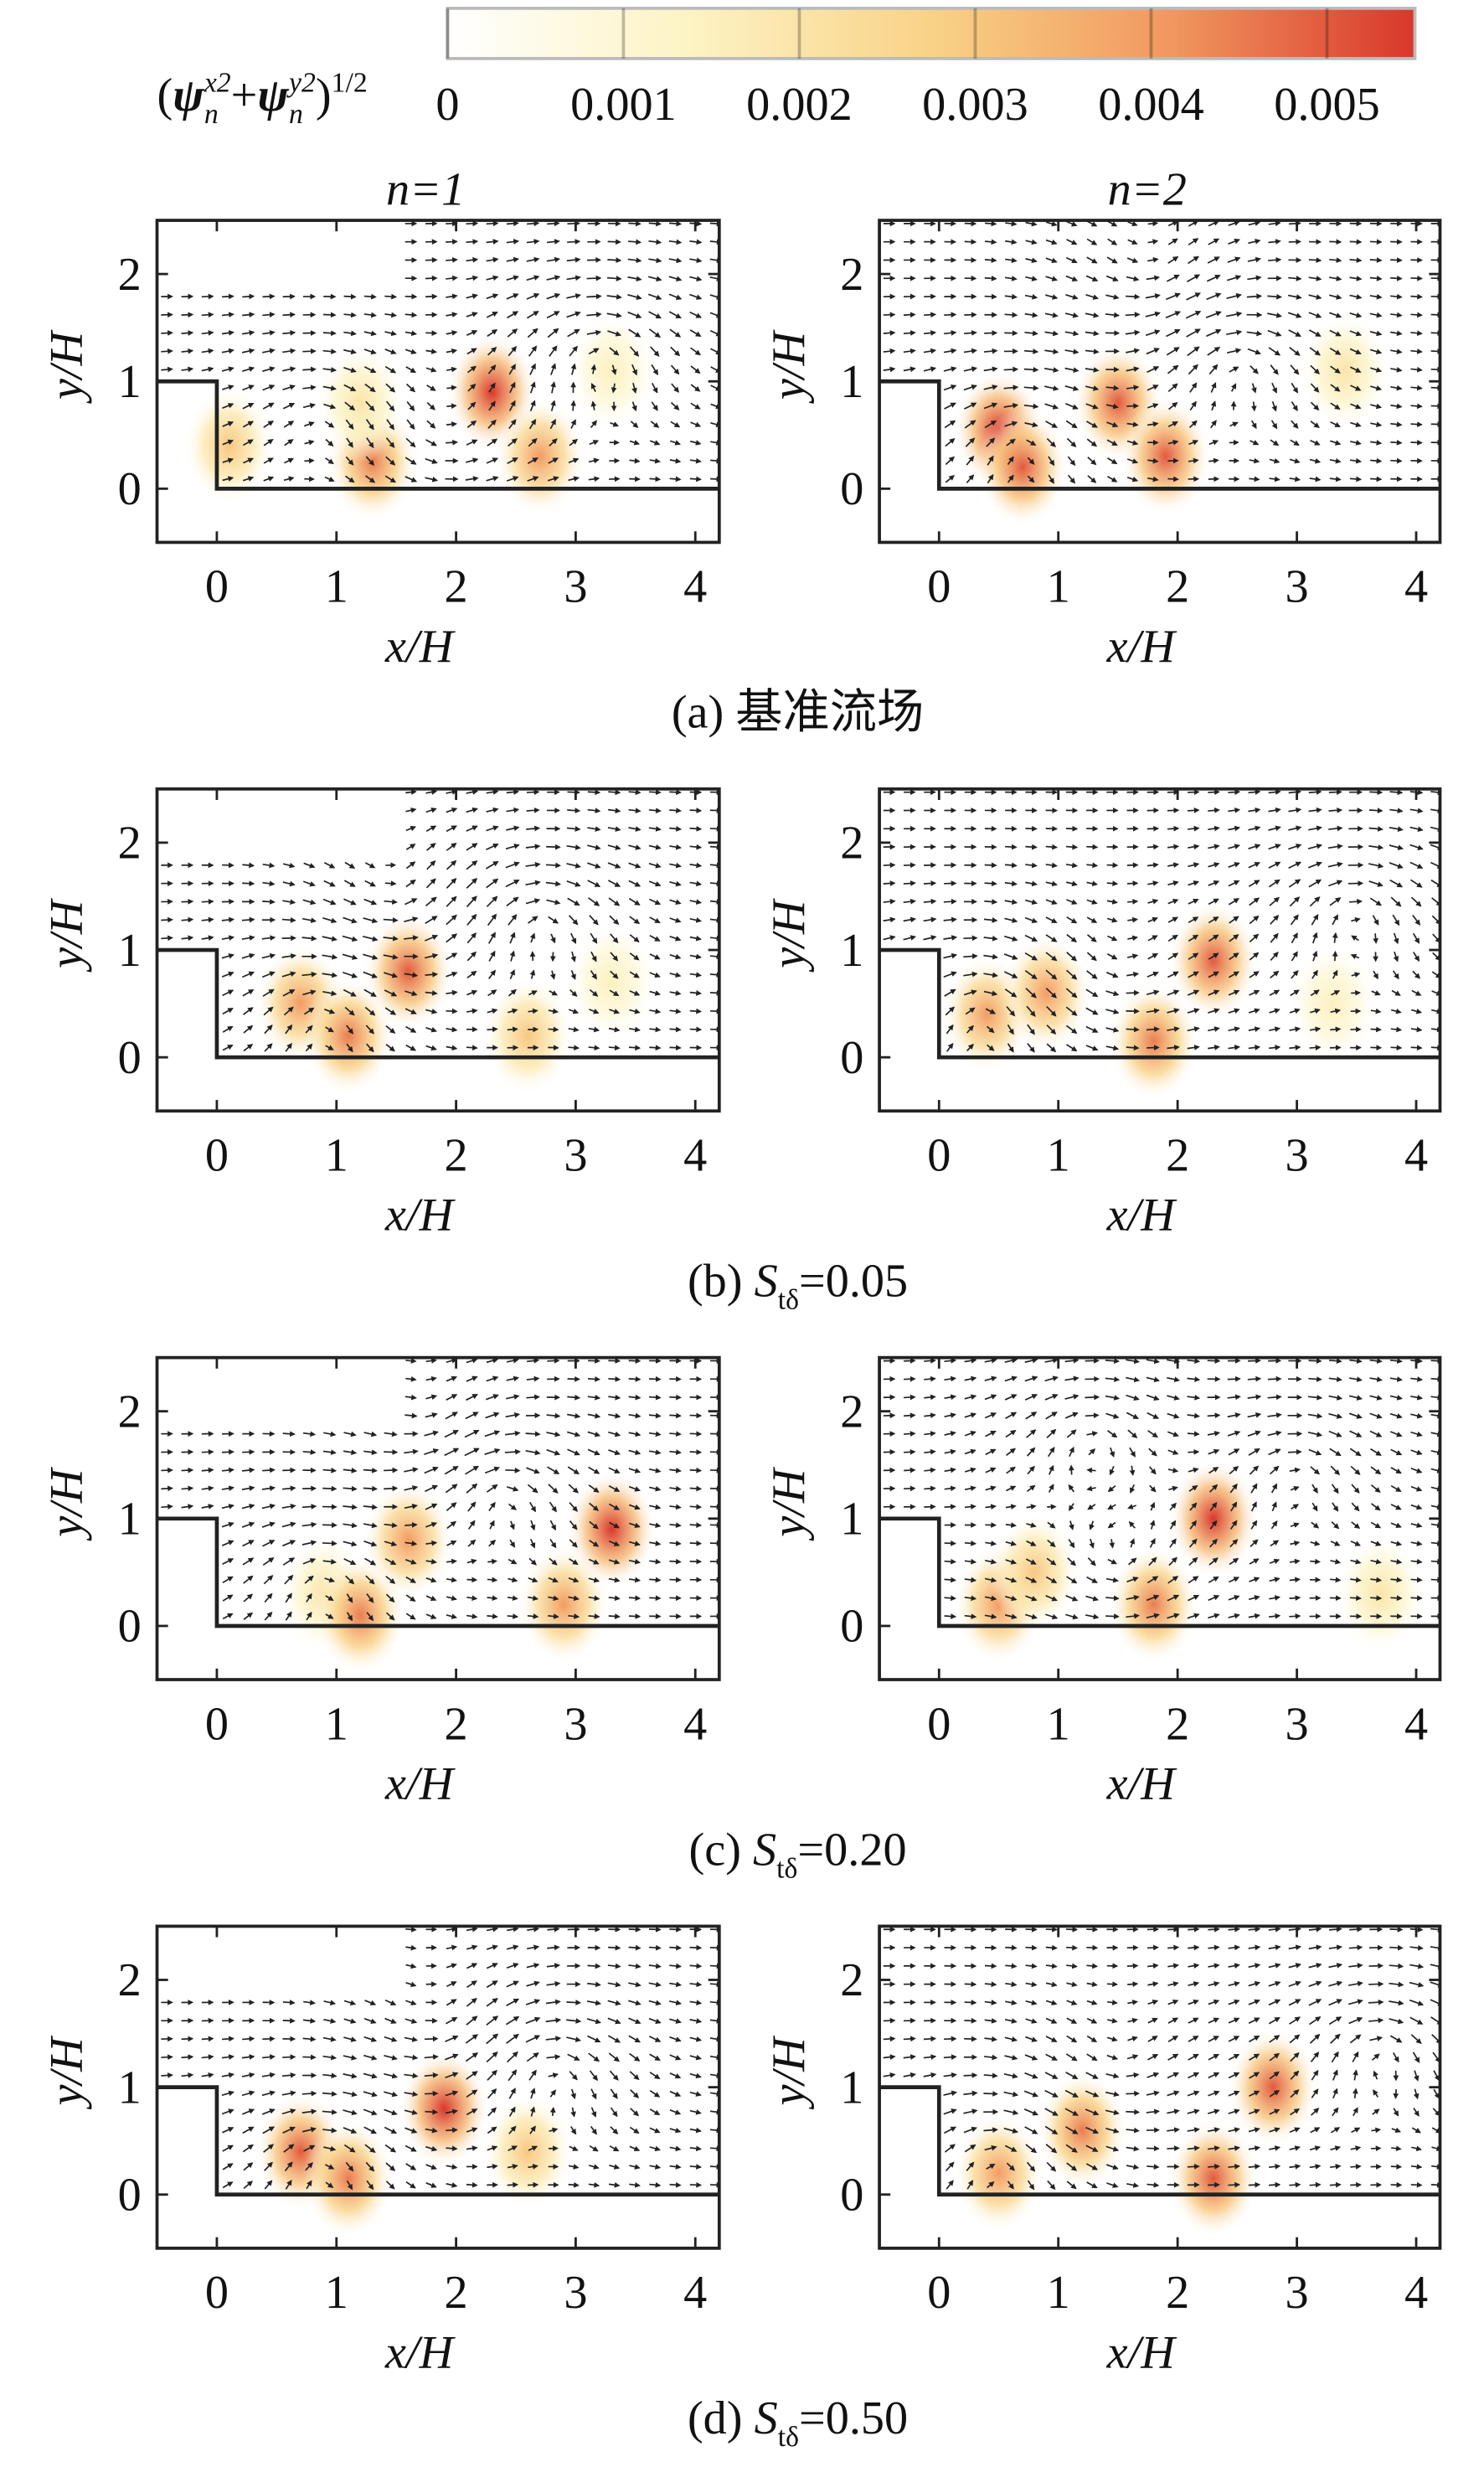  I want to click on caption-part: =0.05, so click(853, 1282).